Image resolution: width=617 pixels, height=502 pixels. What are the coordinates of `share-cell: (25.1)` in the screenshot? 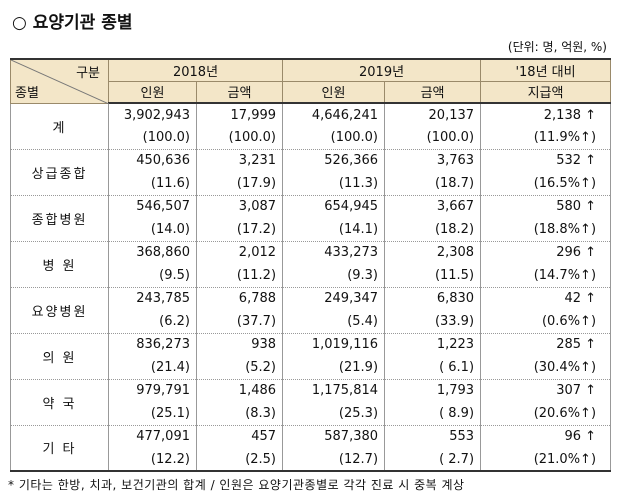 It's located at (152, 413).